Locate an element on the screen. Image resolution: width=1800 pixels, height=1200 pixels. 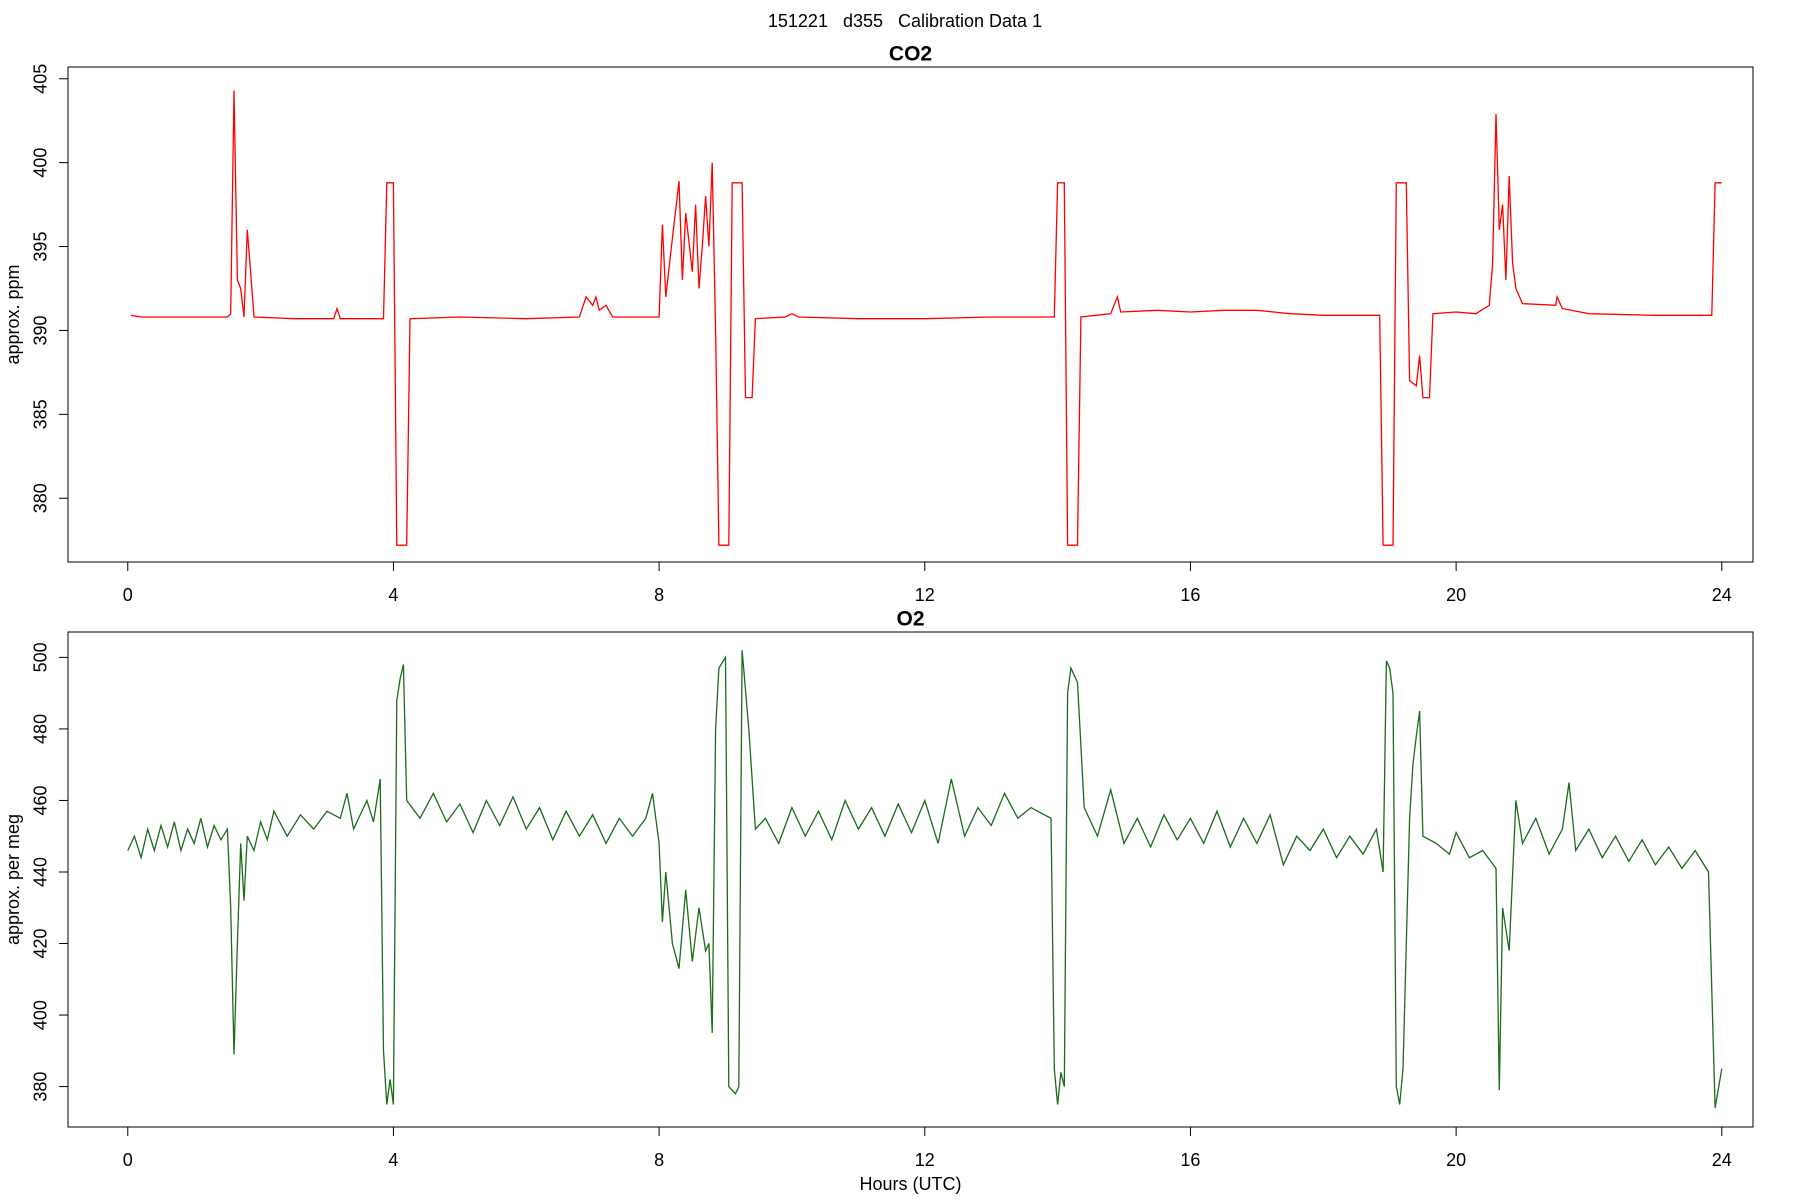
y-tick-label: 405 is located at coordinates (41, 79).